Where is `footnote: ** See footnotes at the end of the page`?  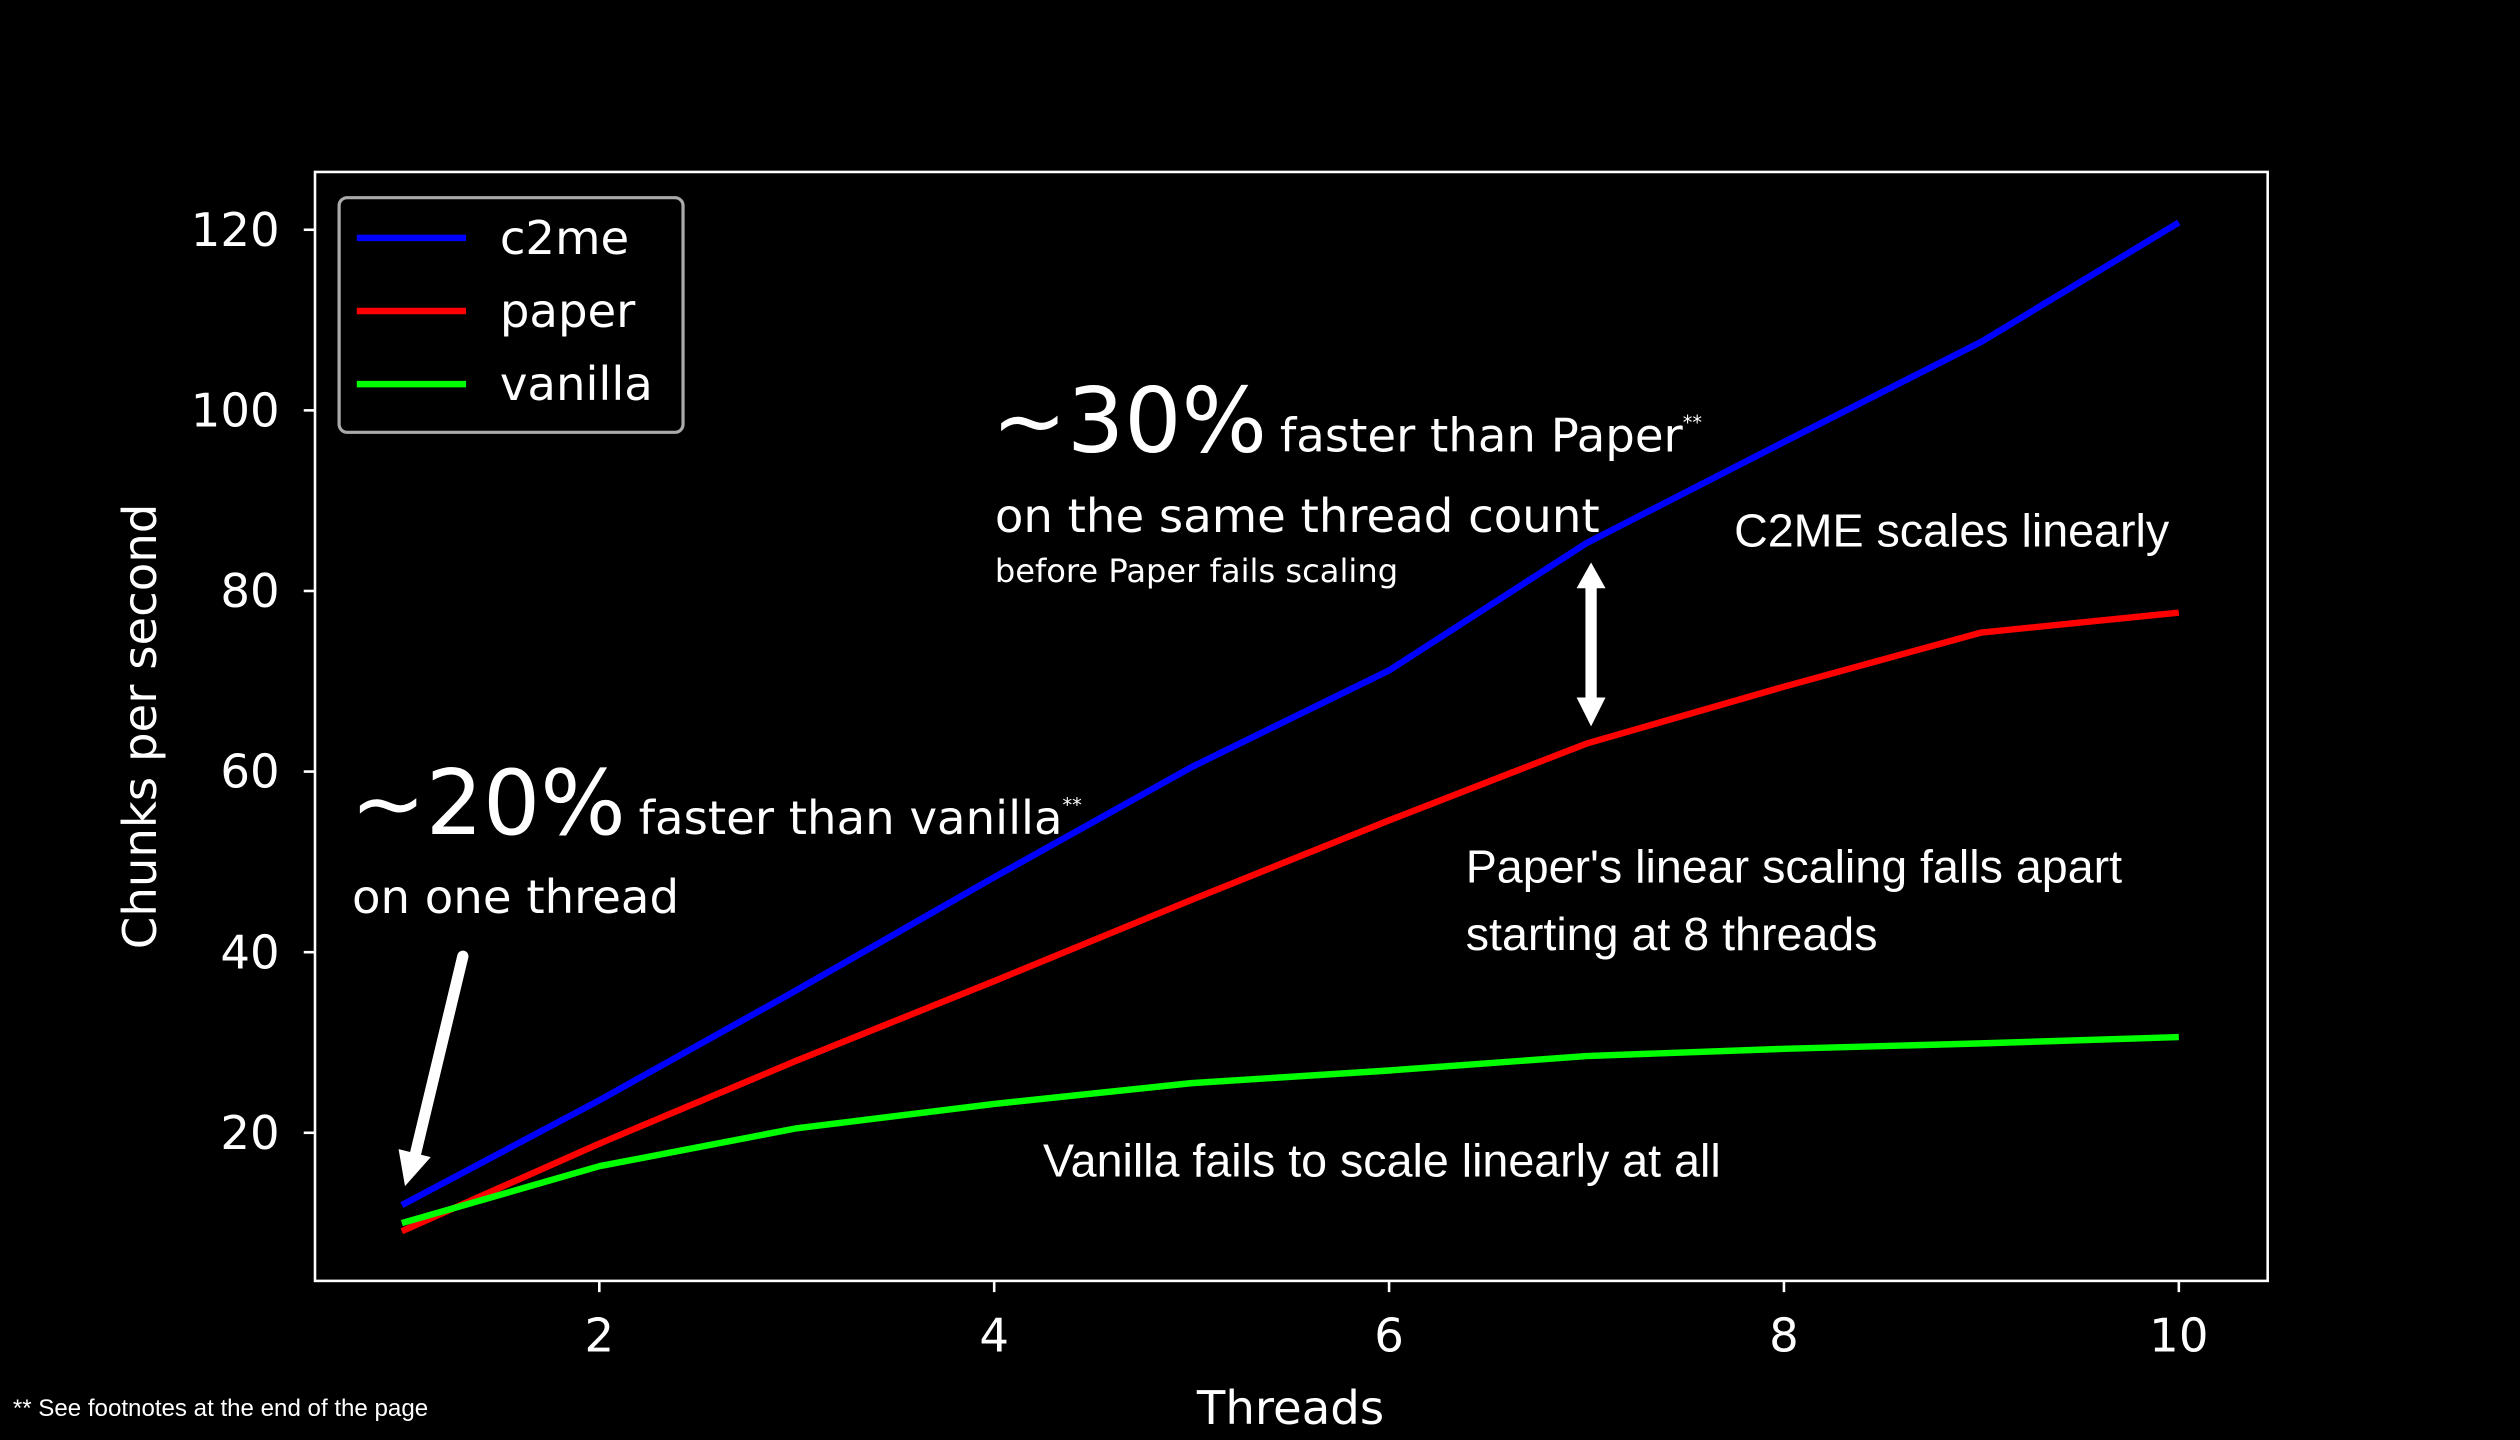
footnote: ** See footnotes at the end of the page is located at coordinates (220, 1408).